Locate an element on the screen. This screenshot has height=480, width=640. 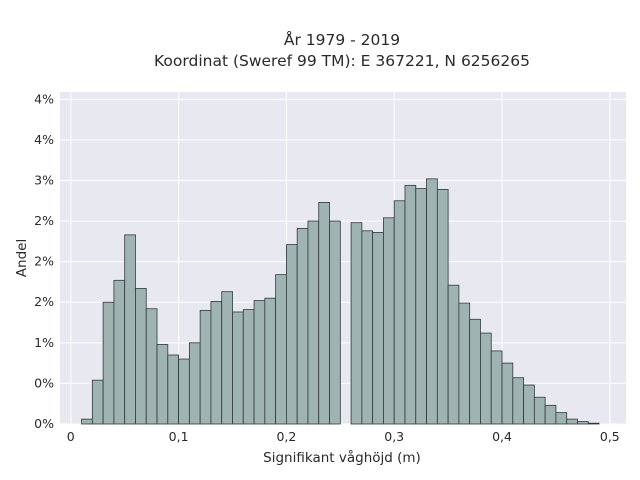
x-tick-label: 0,5 is located at coordinates (610, 436).